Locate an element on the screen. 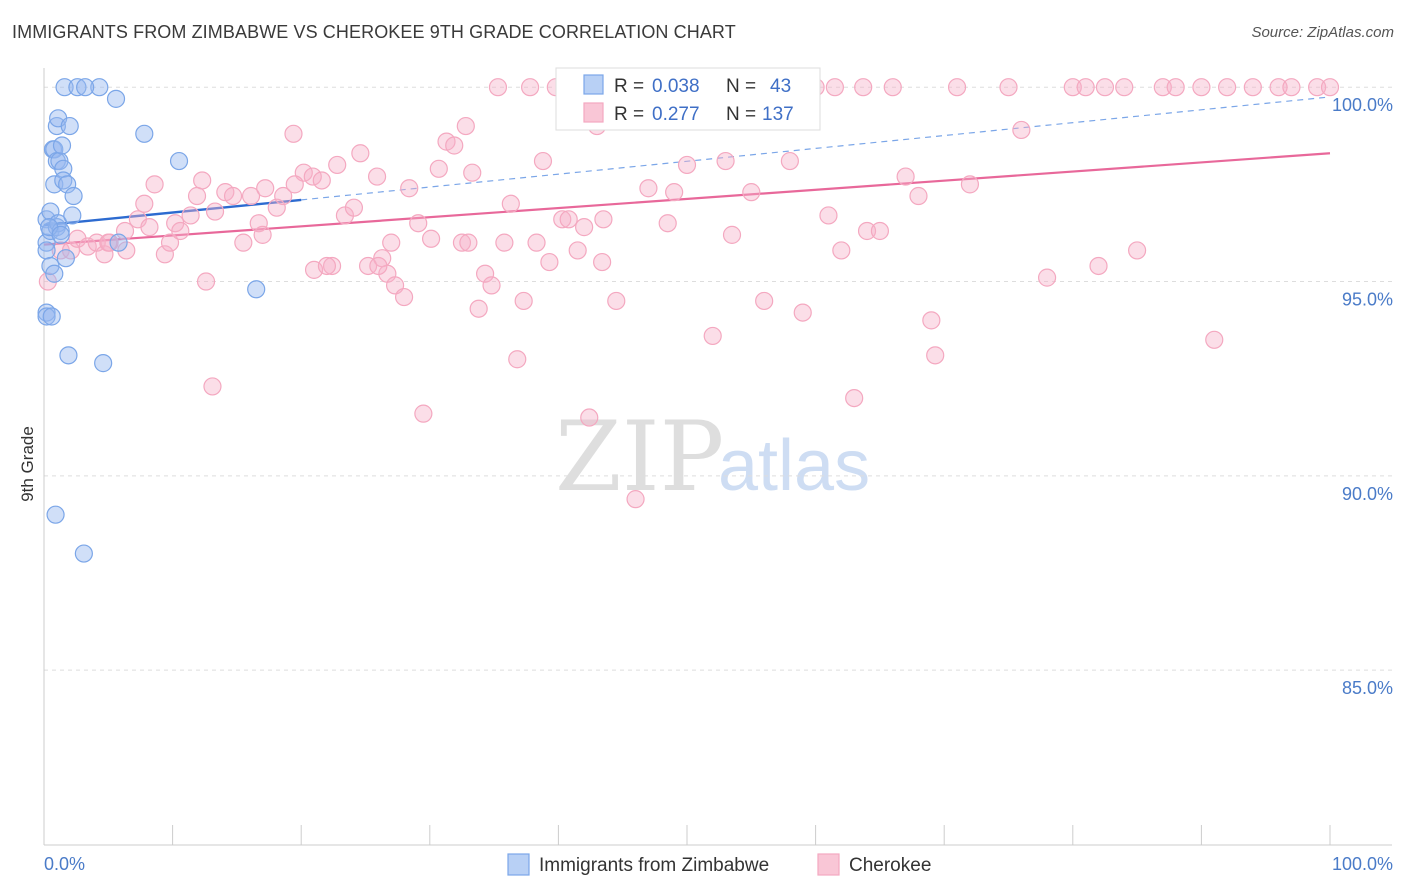 The height and width of the screenshot is (892, 1406). x-tick-label-min: 0.0% is located at coordinates (64, 864).